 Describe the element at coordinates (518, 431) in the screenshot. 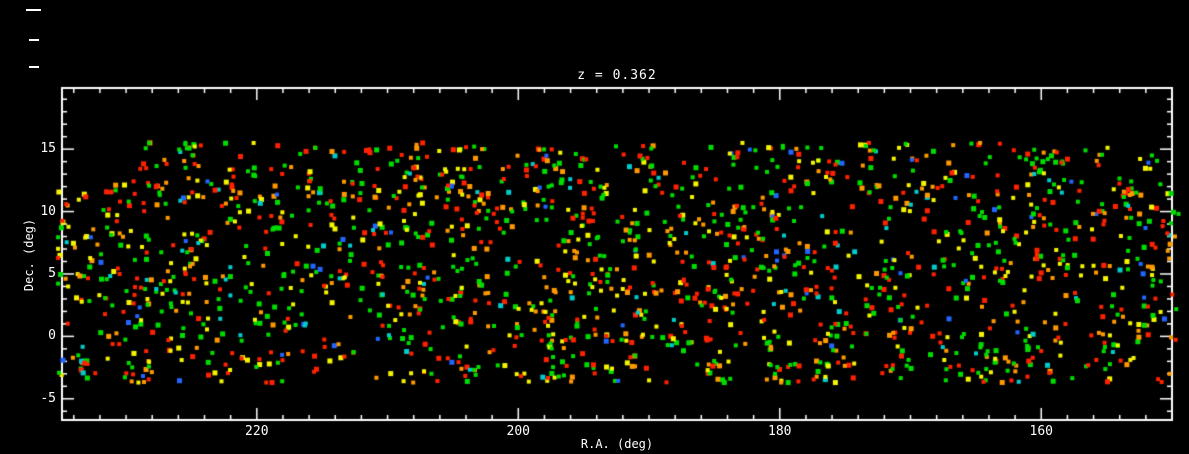

I see `x-tick-label: 200` at that location.